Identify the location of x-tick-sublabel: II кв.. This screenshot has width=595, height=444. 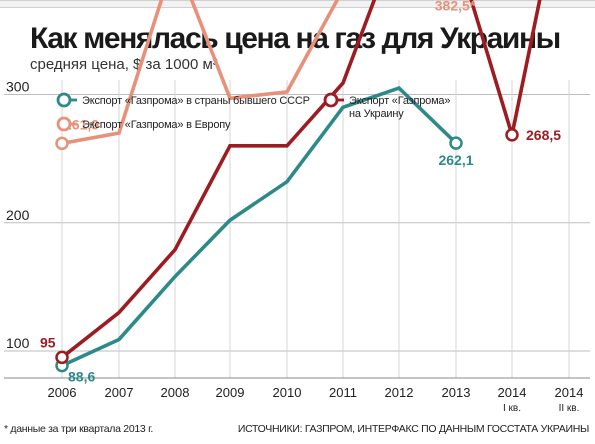
(569, 408).